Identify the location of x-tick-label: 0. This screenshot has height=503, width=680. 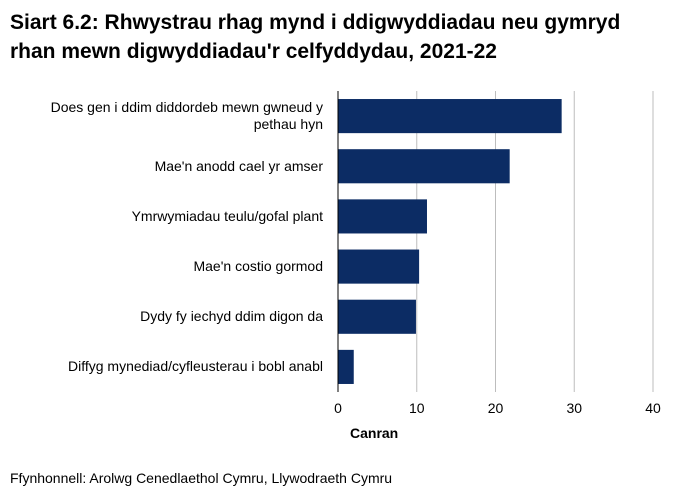
(338, 408).